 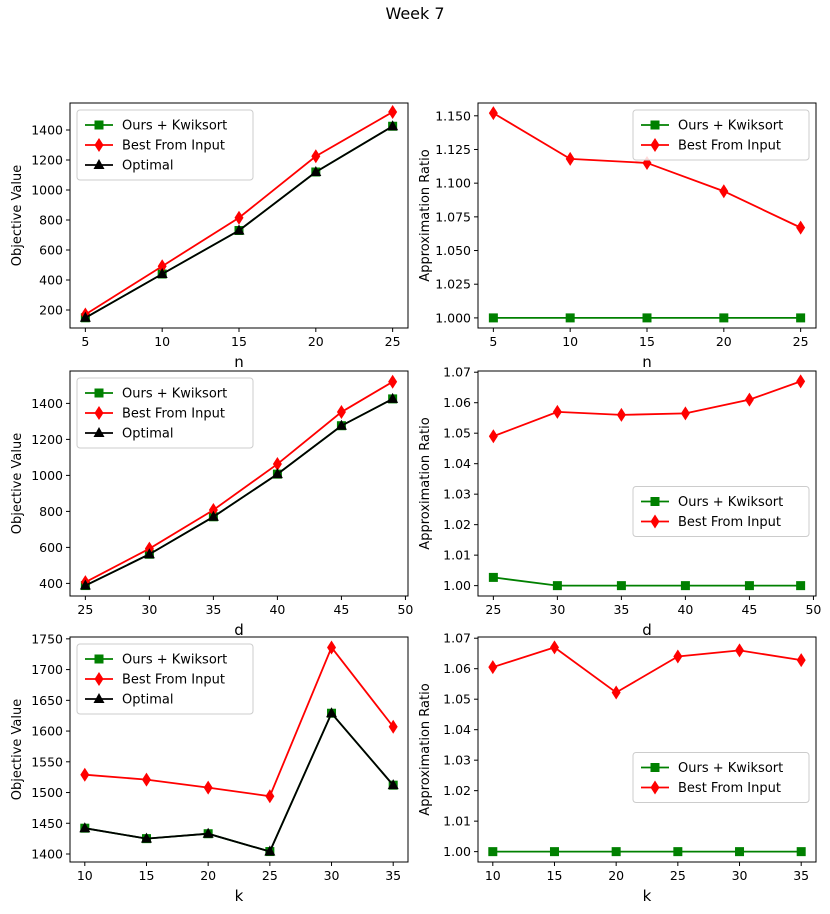 What do you see at coordinates (47, 761) in the screenshot?
I see `y-tick-label: 1550` at bounding box center [47, 761].